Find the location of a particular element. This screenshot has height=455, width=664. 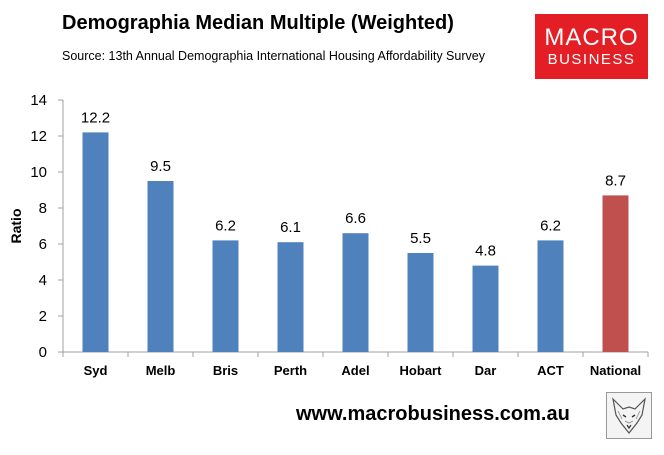

x-tick-label: Perth is located at coordinates (290, 370).